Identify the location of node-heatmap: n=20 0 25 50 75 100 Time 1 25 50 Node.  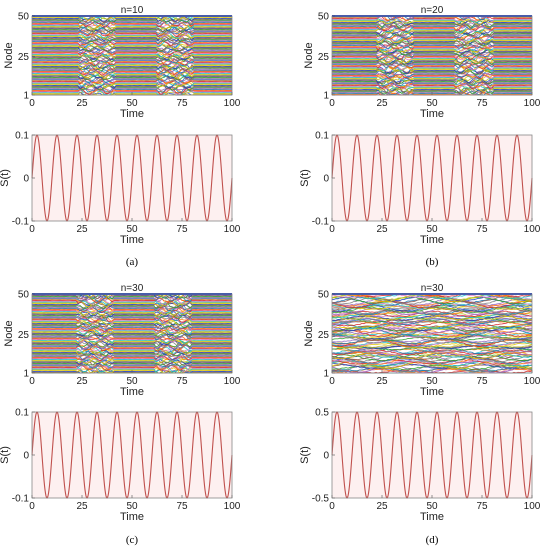
(422, 62).